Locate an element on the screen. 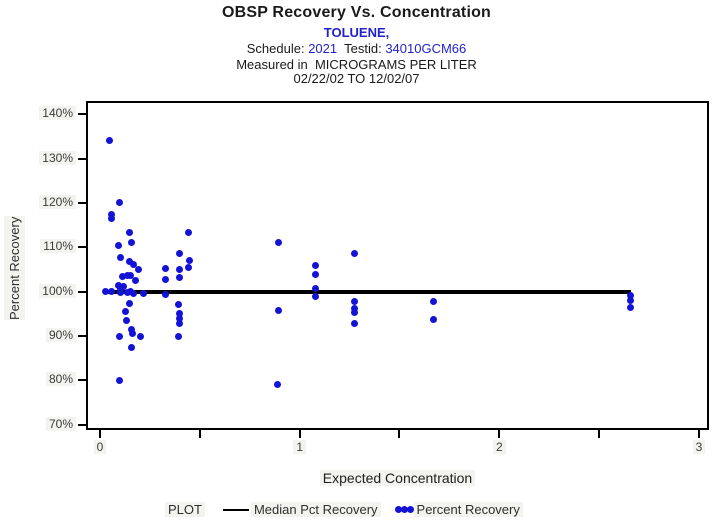 Image resolution: width=713 pixels, height=523 pixels. legend-plot-label: PLOT is located at coordinates (185, 509).